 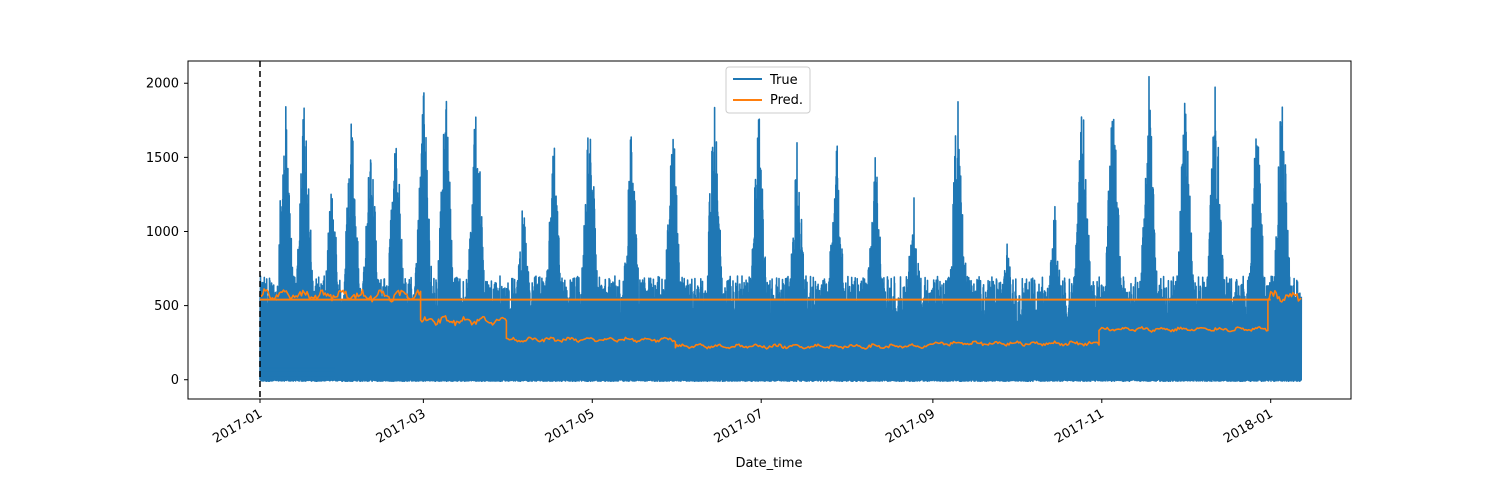 I want to click on legend: True Pred., so click(x=768, y=90).